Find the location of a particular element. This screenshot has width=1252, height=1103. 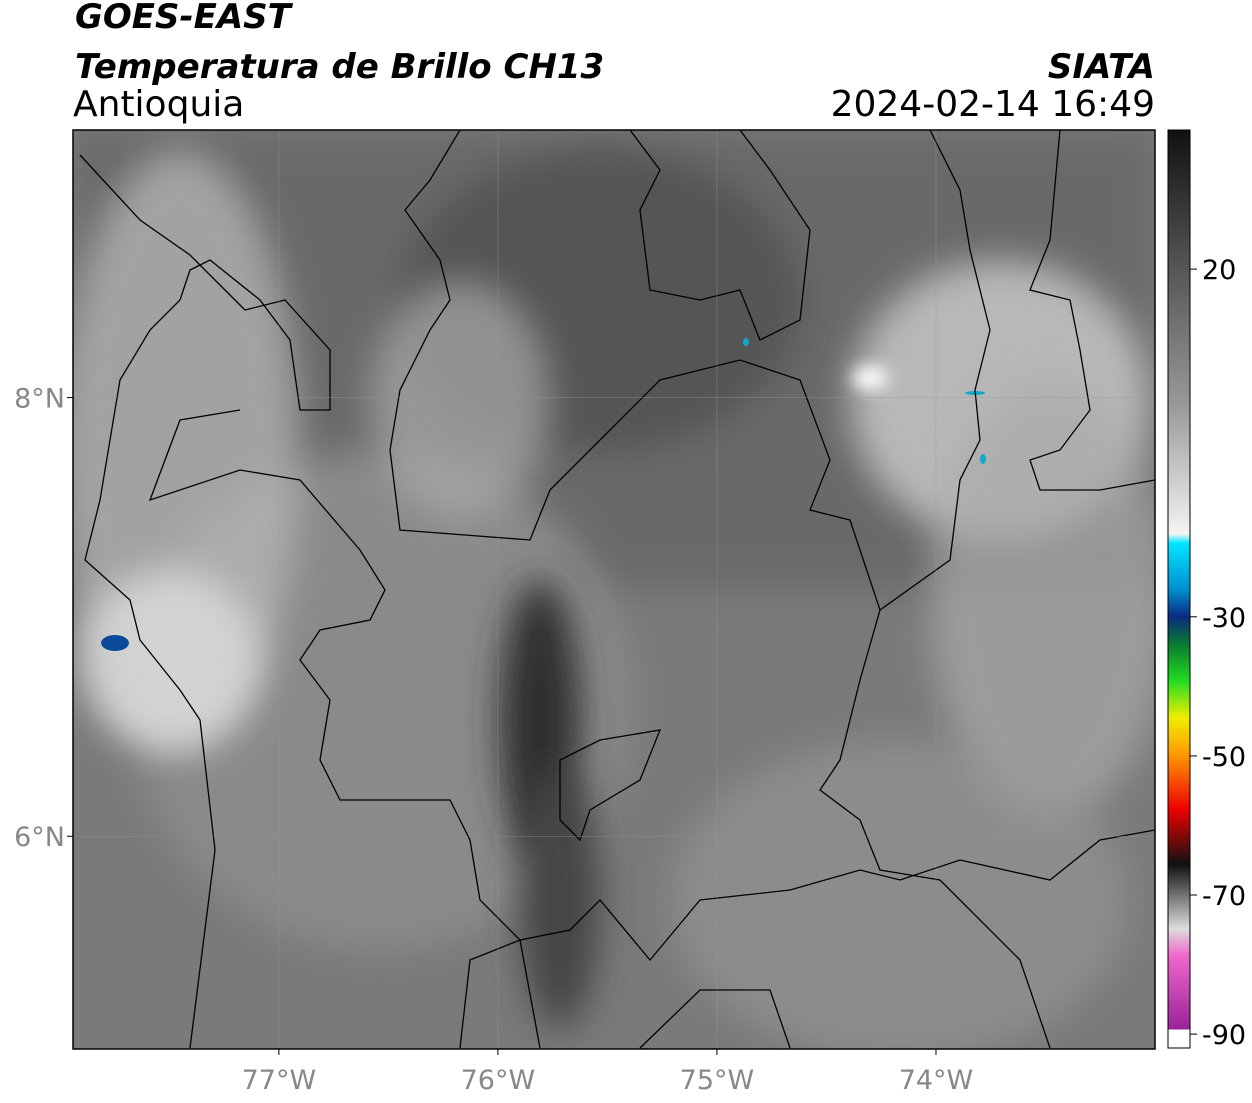

colorbar is located at coordinates (1179, 589).